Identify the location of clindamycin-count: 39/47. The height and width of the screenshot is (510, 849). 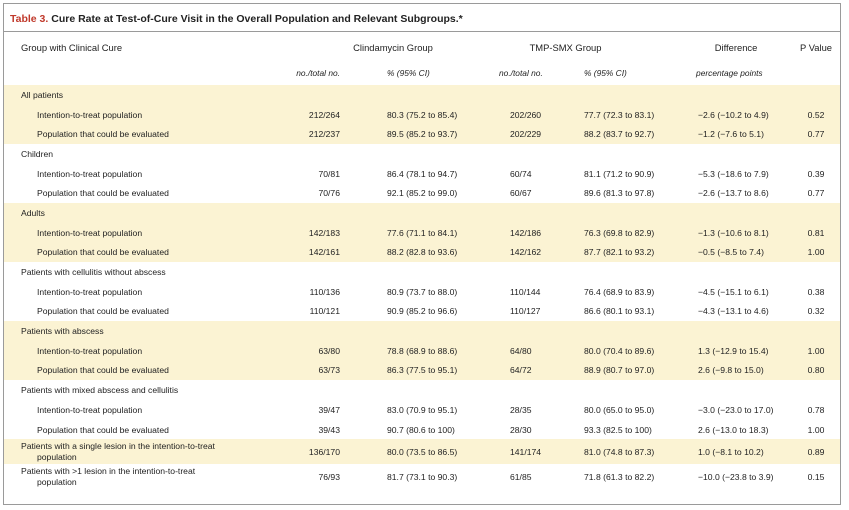
(329, 409).